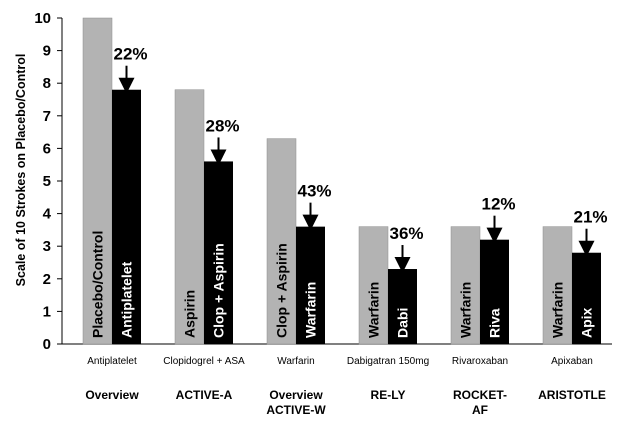 This screenshot has height=424, width=623. I want to click on y-tick-label: 4, so click(47, 214).